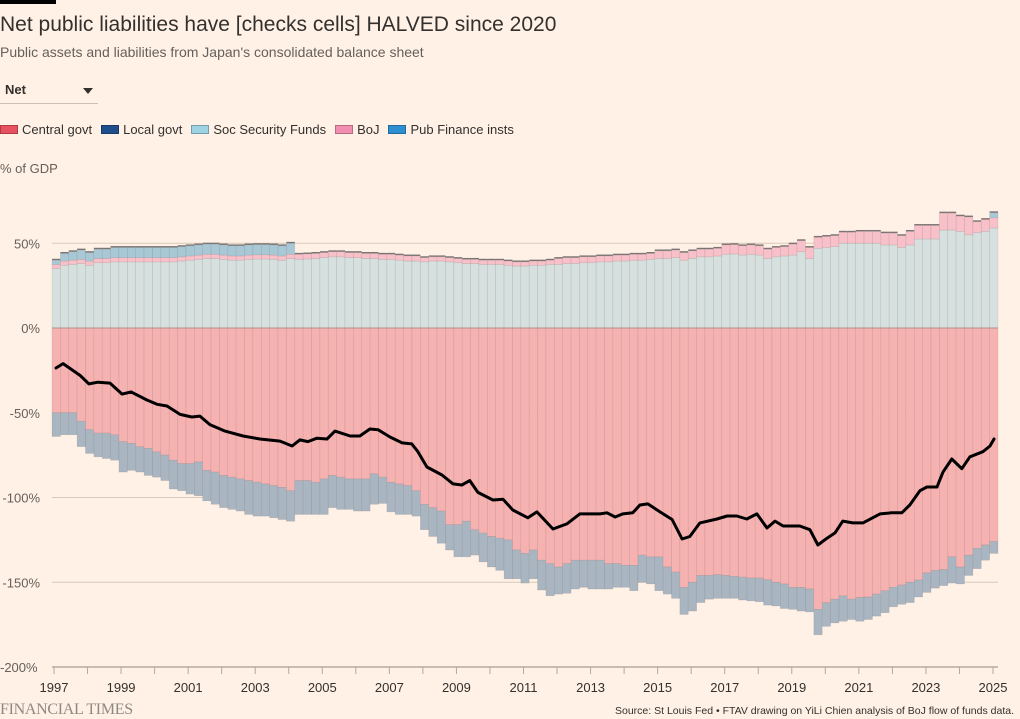 Image resolution: width=1020 pixels, height=719 pixels. Describe the element at coordinates (791, 687) in the screenshot. I see `x-tick-label: 2019` at that location.